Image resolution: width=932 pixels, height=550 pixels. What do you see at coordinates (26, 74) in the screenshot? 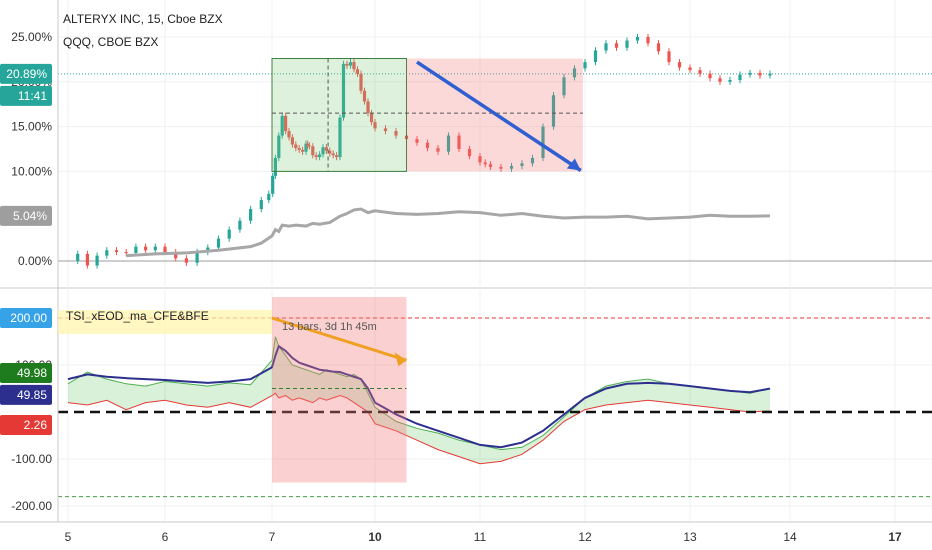
I see `last-value-badge: 20.89%` at bounding box center [26, 74].